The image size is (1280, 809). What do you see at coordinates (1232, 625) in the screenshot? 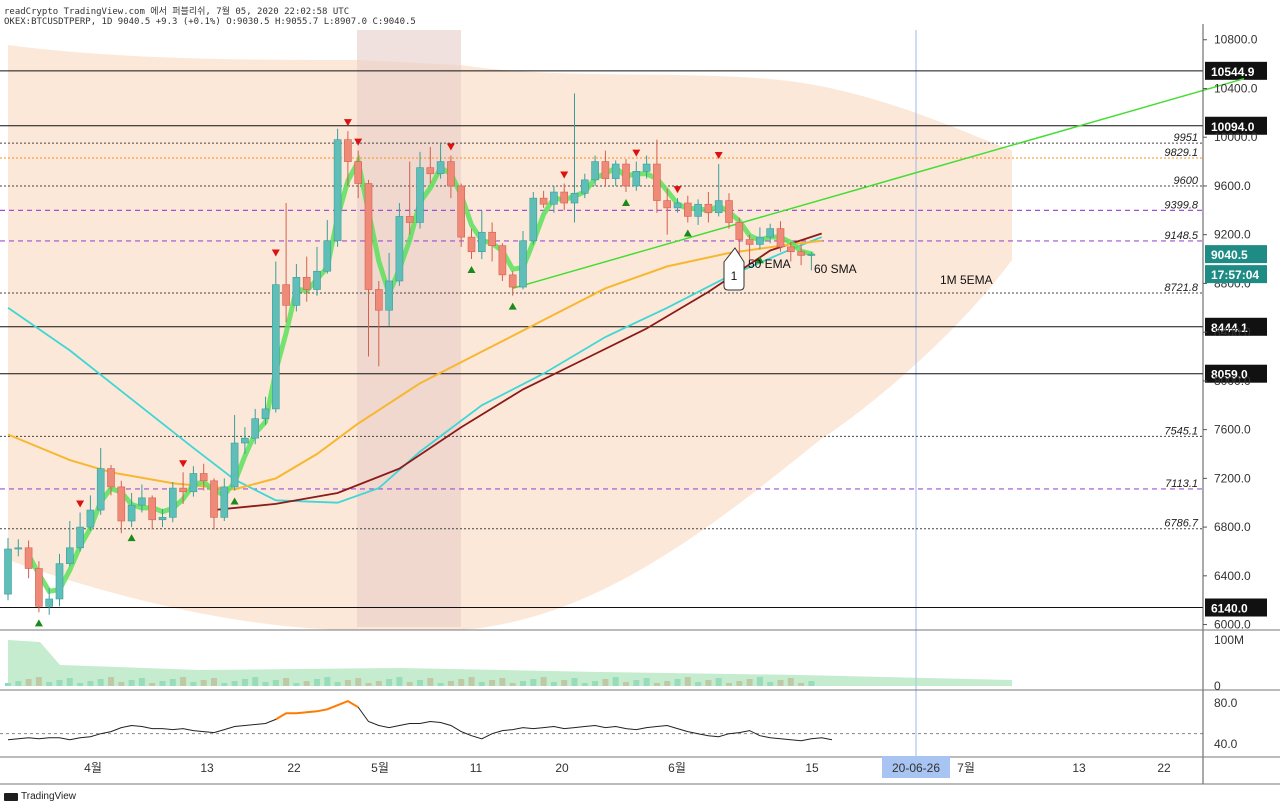
I see `y-tick-label: 6000.0` at bounding box center [1232, 625].